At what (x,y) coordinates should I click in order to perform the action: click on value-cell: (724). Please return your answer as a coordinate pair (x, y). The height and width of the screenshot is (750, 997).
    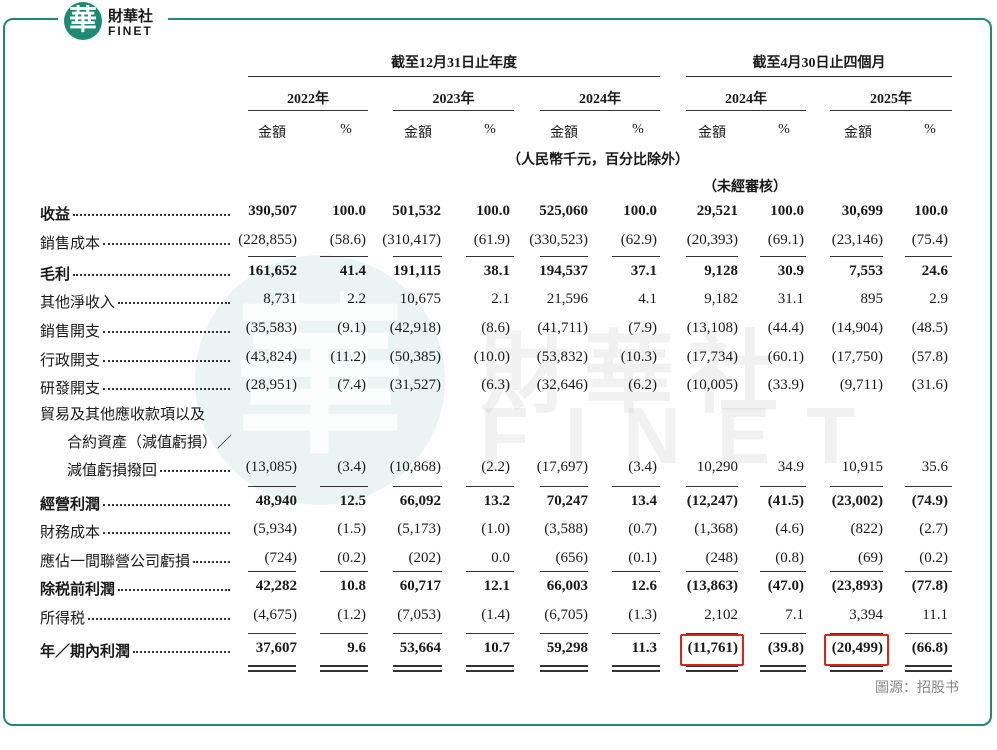
    Looking at the image, I should click on (281, 558).